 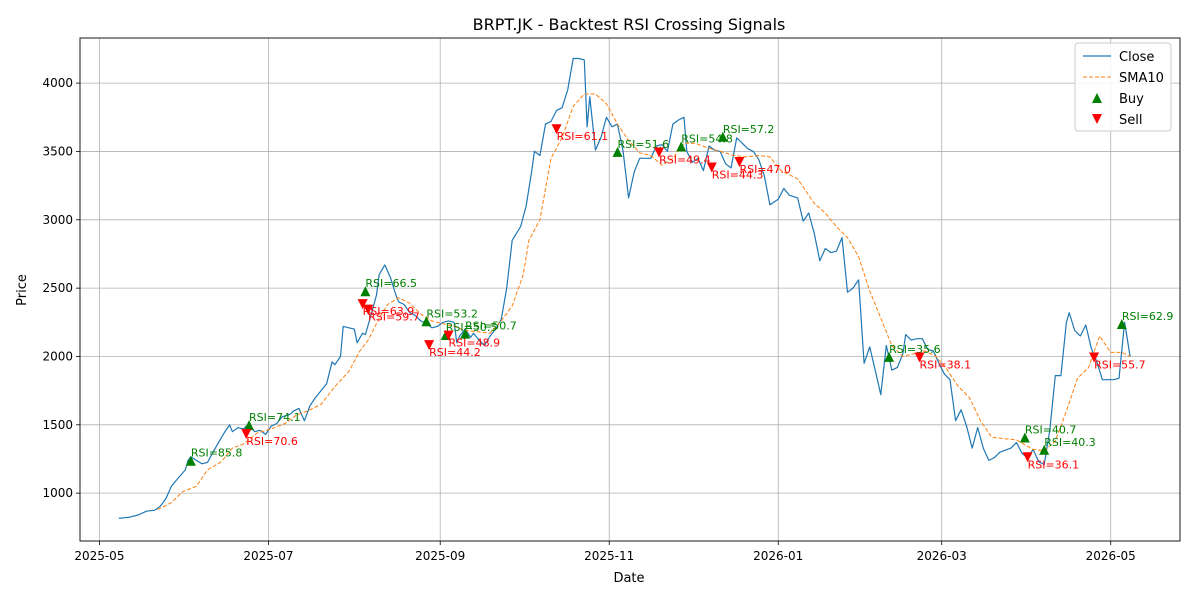 What do you see at coordinates (1136, 57) in the screenshot?
I see `legend-close-label: Close` at bounding box center [1136, 57].